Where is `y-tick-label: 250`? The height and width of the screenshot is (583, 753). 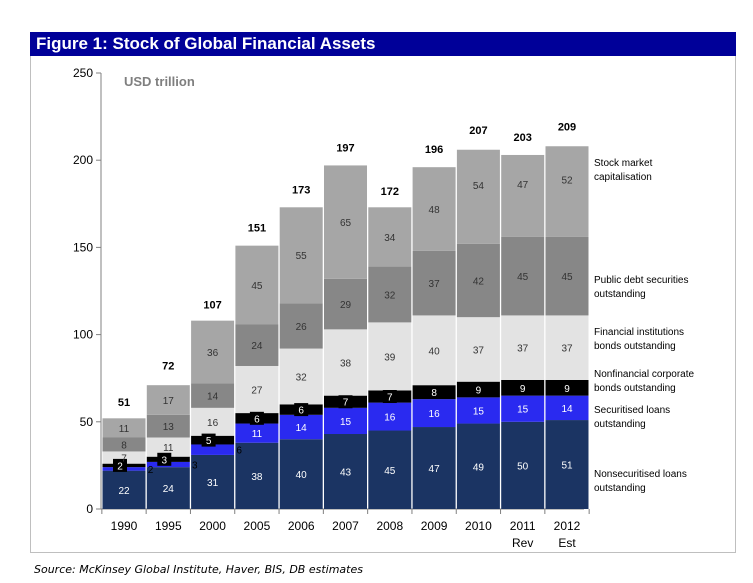 y-tick-label: 250 is located at coordinates (83, 73).